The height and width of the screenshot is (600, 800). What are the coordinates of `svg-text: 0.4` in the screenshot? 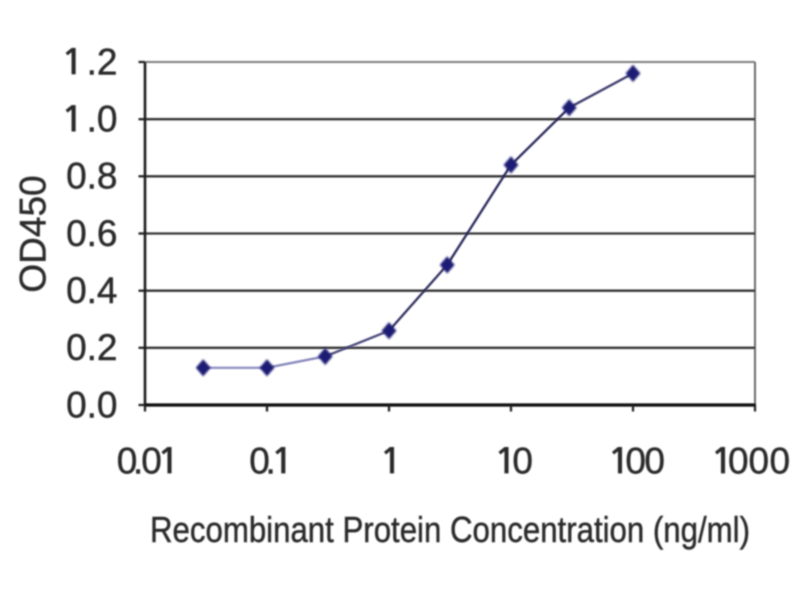 It's located at (91, 290).